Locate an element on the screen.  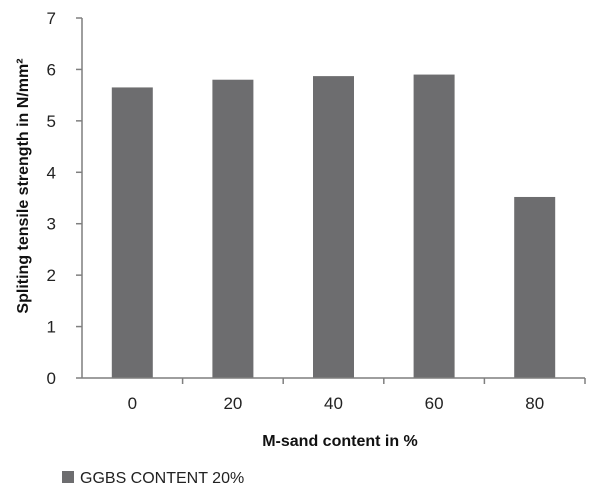
x-tick-label: 20 is located at coordinates (232, 403).